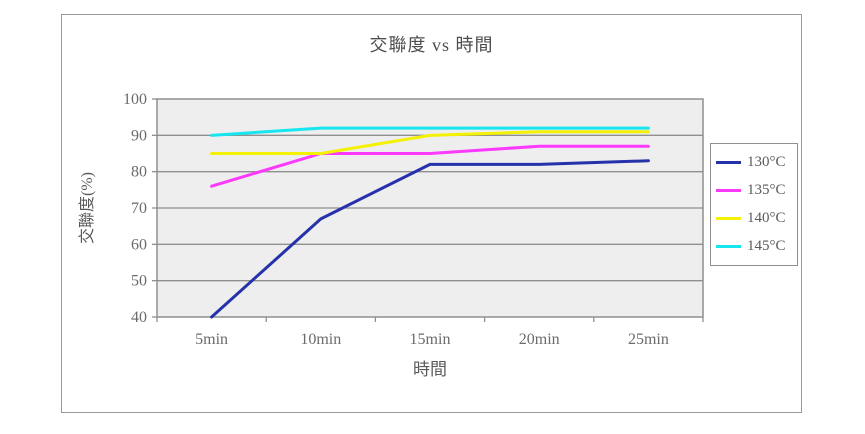 This screenshot has width=865, height=434. What do you see at coordinates (431, 45) in the screenshot?
I see `chart-title: 交聯度 vs 時間` at bounding box center [431, 45].